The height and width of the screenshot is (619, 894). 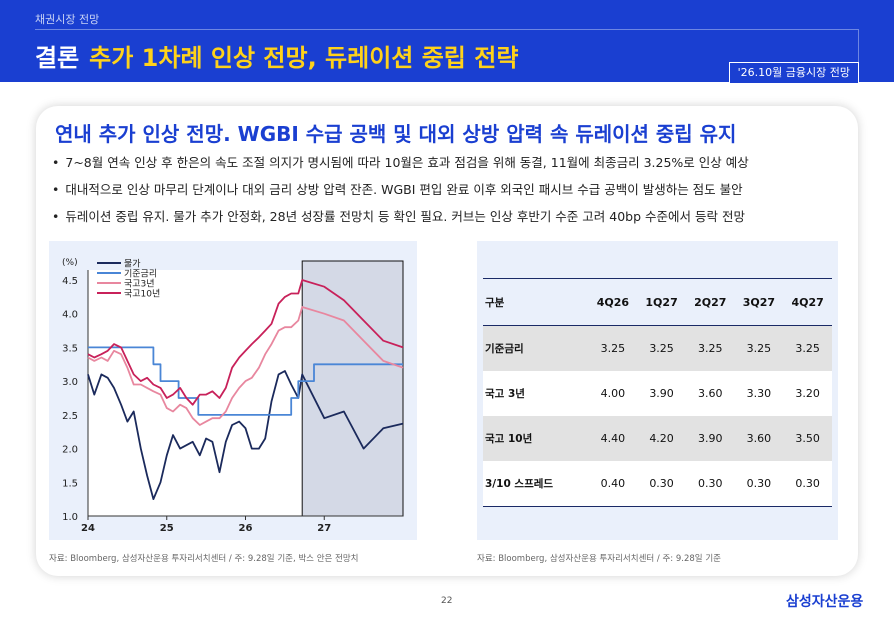 What do you see at coordinates (142, 294) in the screenshot?
I see `legend-label: 국고10년` at bounding box center [142, 294].